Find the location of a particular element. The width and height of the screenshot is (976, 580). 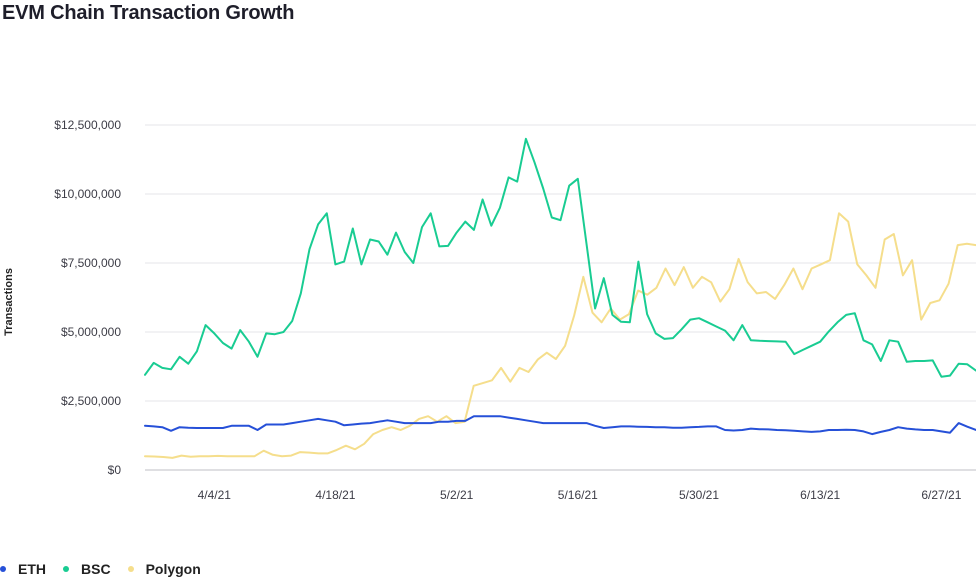

legend-item-eth: ETH is located at coordinates (23, 569).